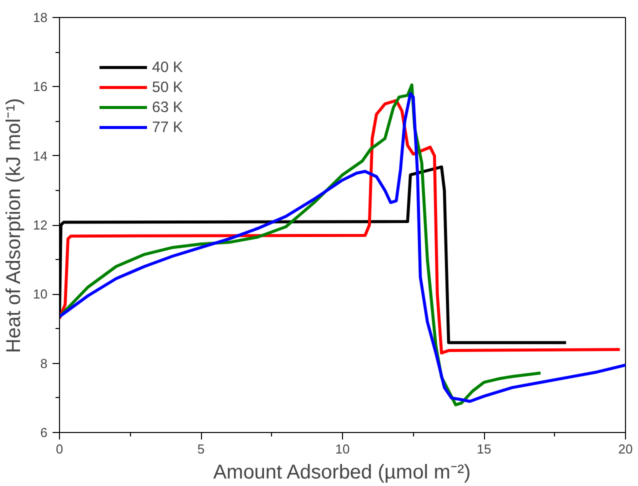  Describe the element at coordinates (44, 432) in the screenshot. I see `y-tick-label: 6` at that location.